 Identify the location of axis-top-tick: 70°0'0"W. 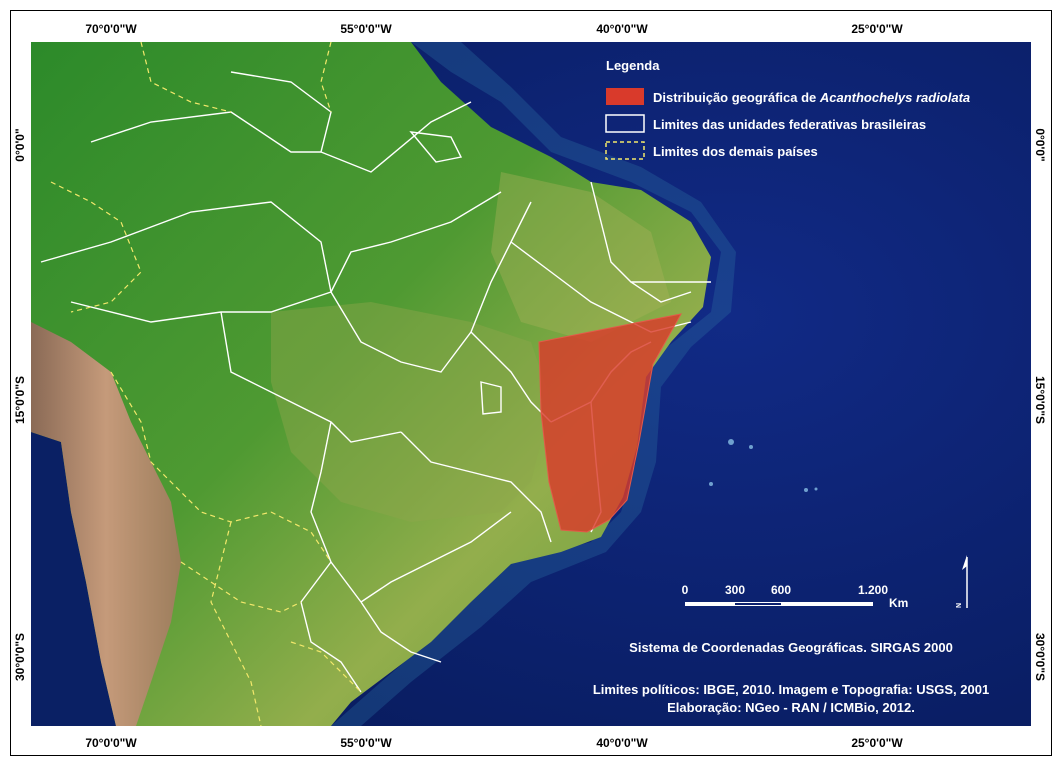
(111, 29).